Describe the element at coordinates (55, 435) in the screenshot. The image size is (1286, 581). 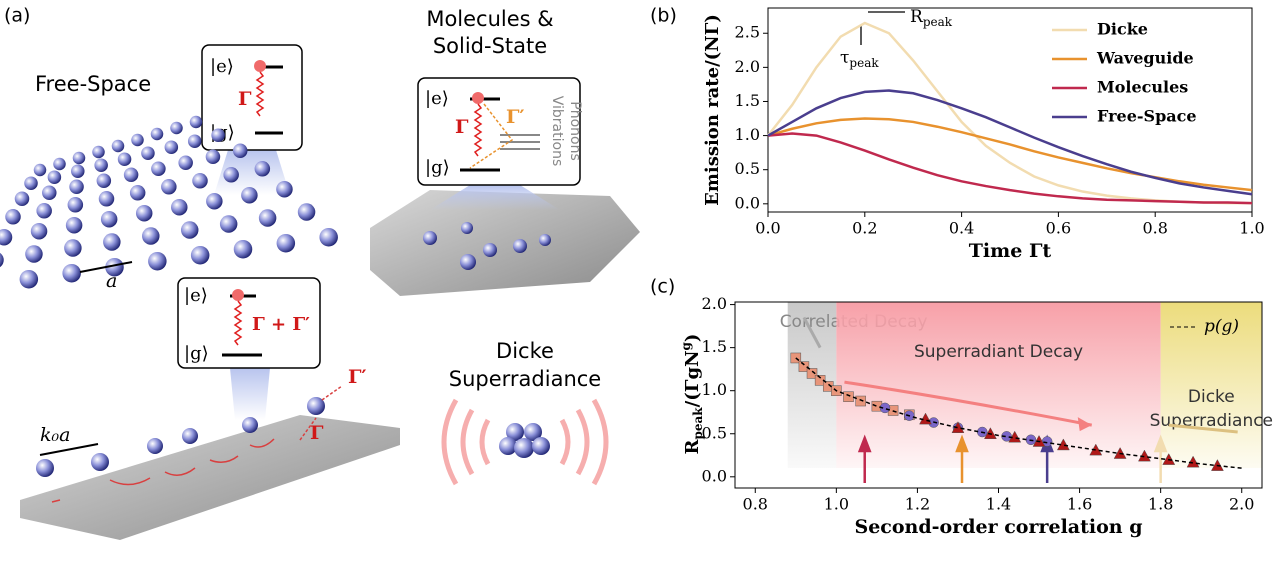
I see `label: k₀a` at that location.